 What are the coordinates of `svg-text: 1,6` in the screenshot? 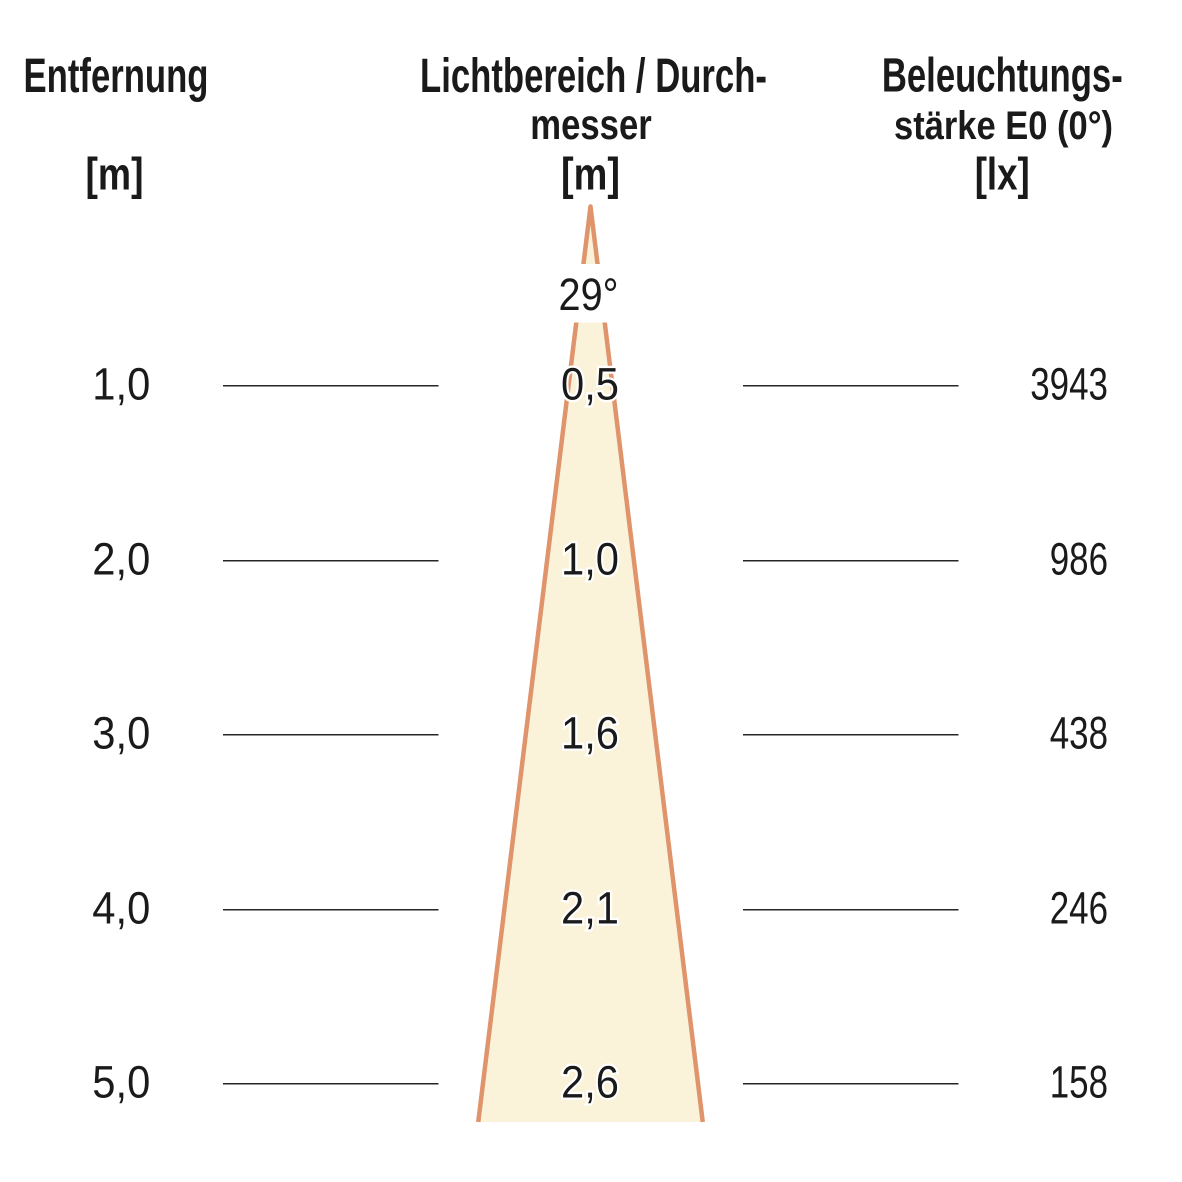 It's located at (590, 734).